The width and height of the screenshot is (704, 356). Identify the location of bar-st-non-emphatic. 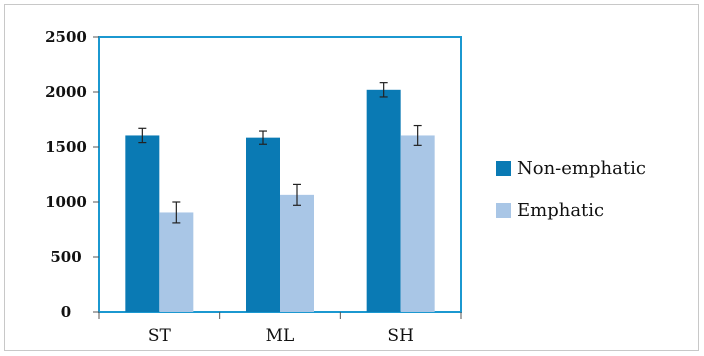
(142, 223).